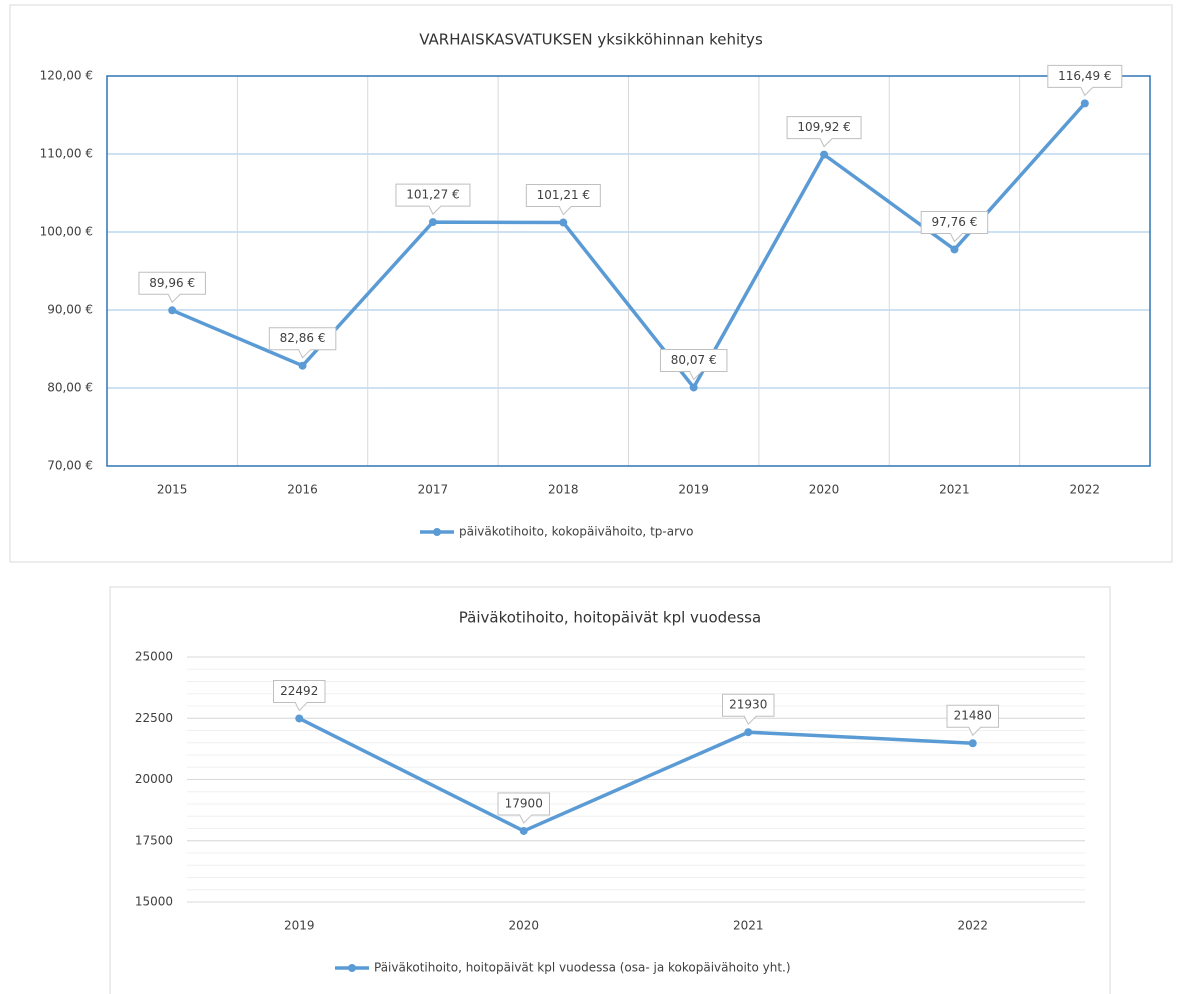  What do you see at coordinates (70, 388) in the screenshot?
I see `y-tick-label: 80,00 €` at bounding box center [70, 388].